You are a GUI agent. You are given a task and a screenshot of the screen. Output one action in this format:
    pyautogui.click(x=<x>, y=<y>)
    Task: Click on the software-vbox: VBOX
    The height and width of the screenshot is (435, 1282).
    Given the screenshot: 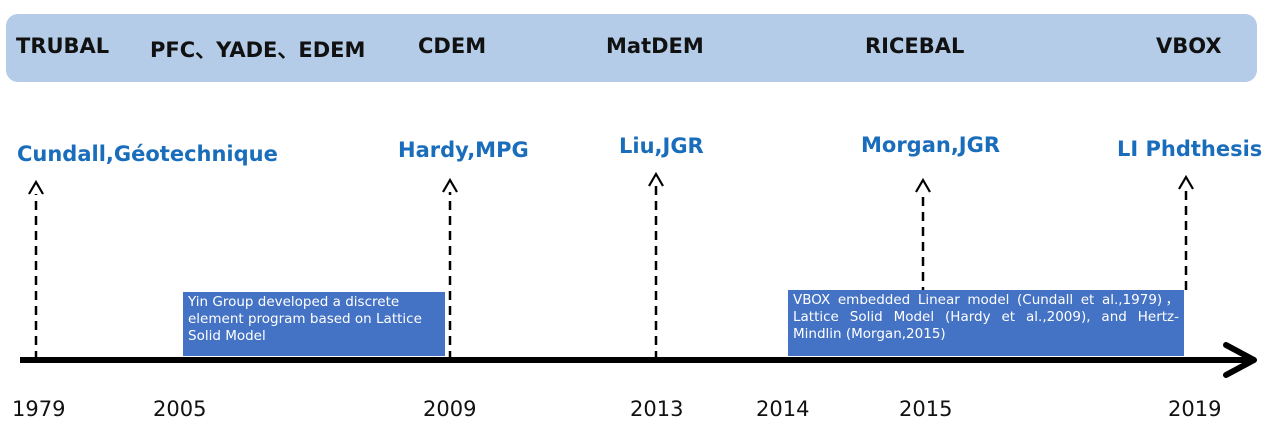 What is the action you would take?
    pyautogui.click(x=1189, y=46)
    